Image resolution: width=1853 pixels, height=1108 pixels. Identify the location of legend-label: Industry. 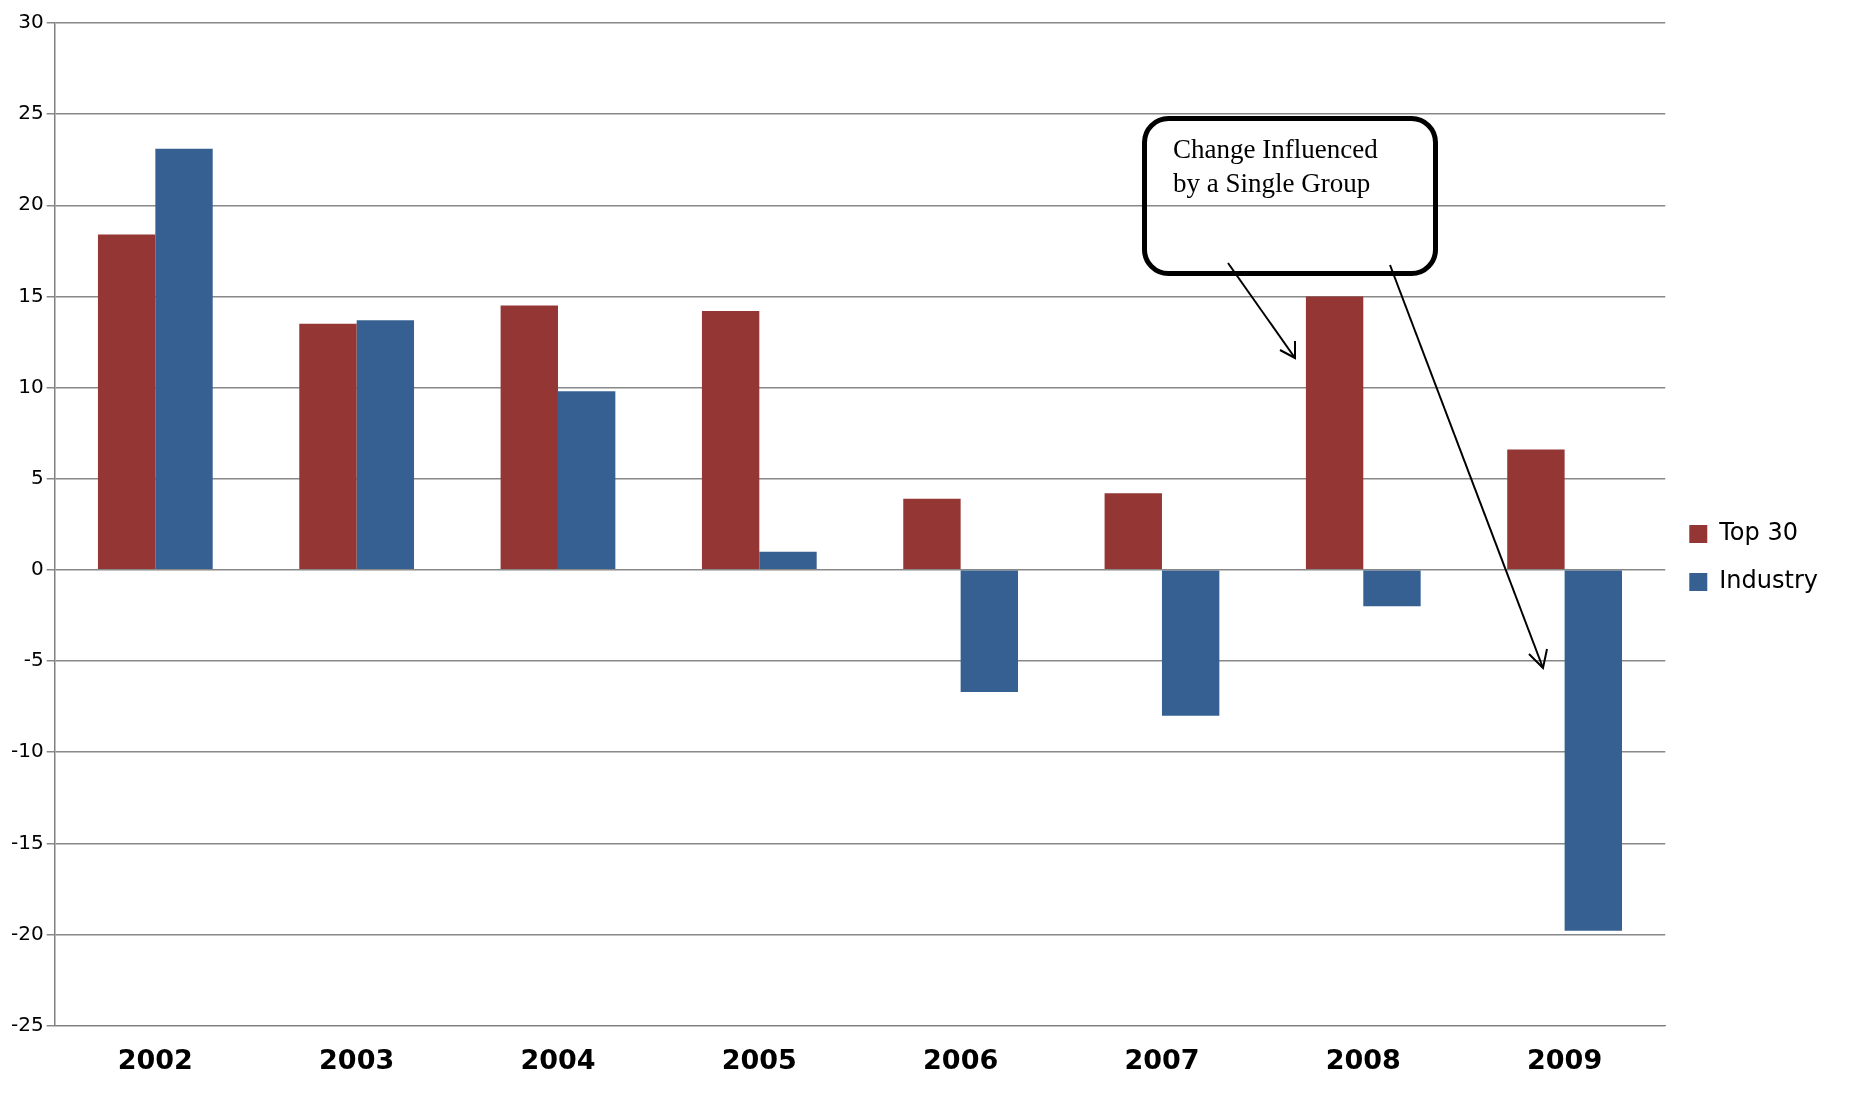
(1768, 580).